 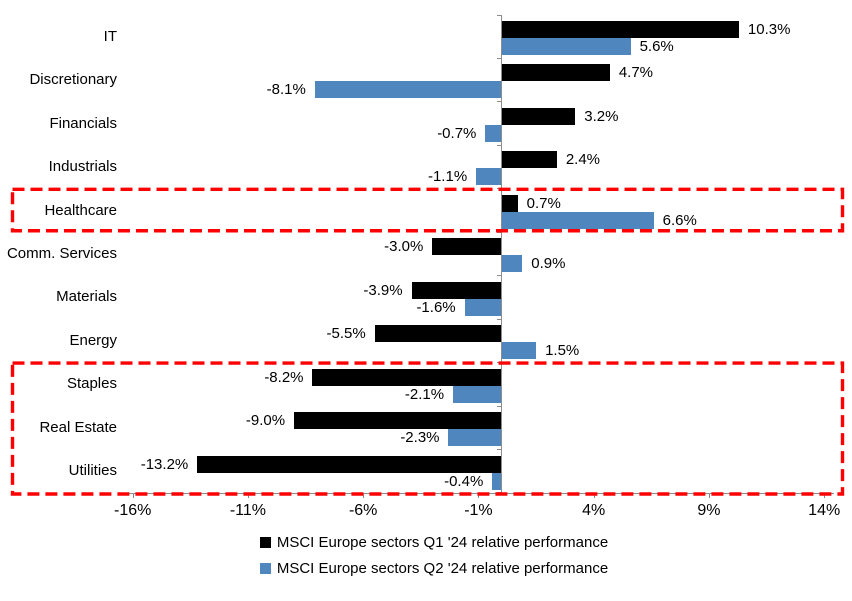 I want to click on legend-swatch-q2-icon, so click(x=265, y=568).